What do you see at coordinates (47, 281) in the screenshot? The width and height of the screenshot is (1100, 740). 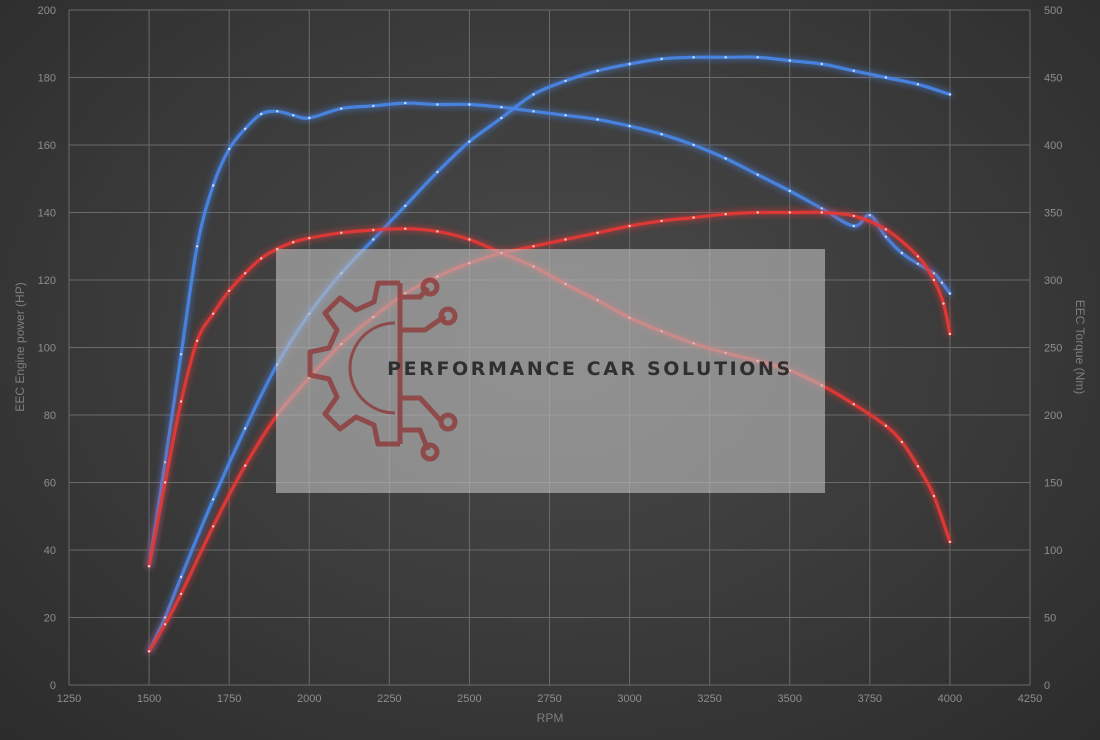 I see `y-left-tick-label: 120` at bounding box center [47, 281].